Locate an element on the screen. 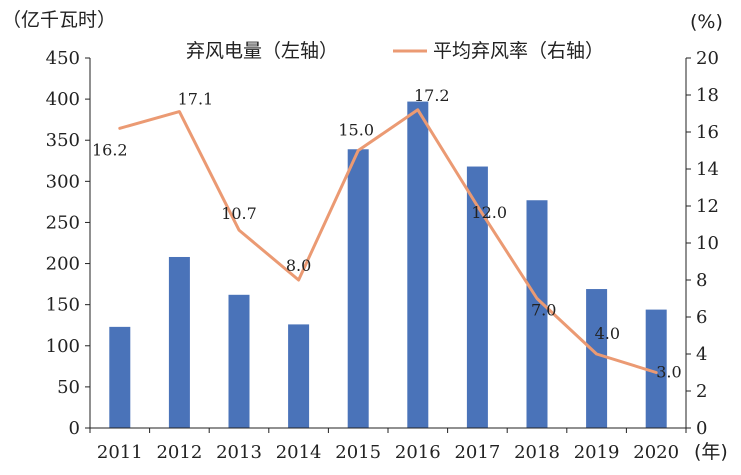 This screenshot has width=741, height=475. left-axis-unit: （亿千瓦时） is located at coordinates (59, 20).